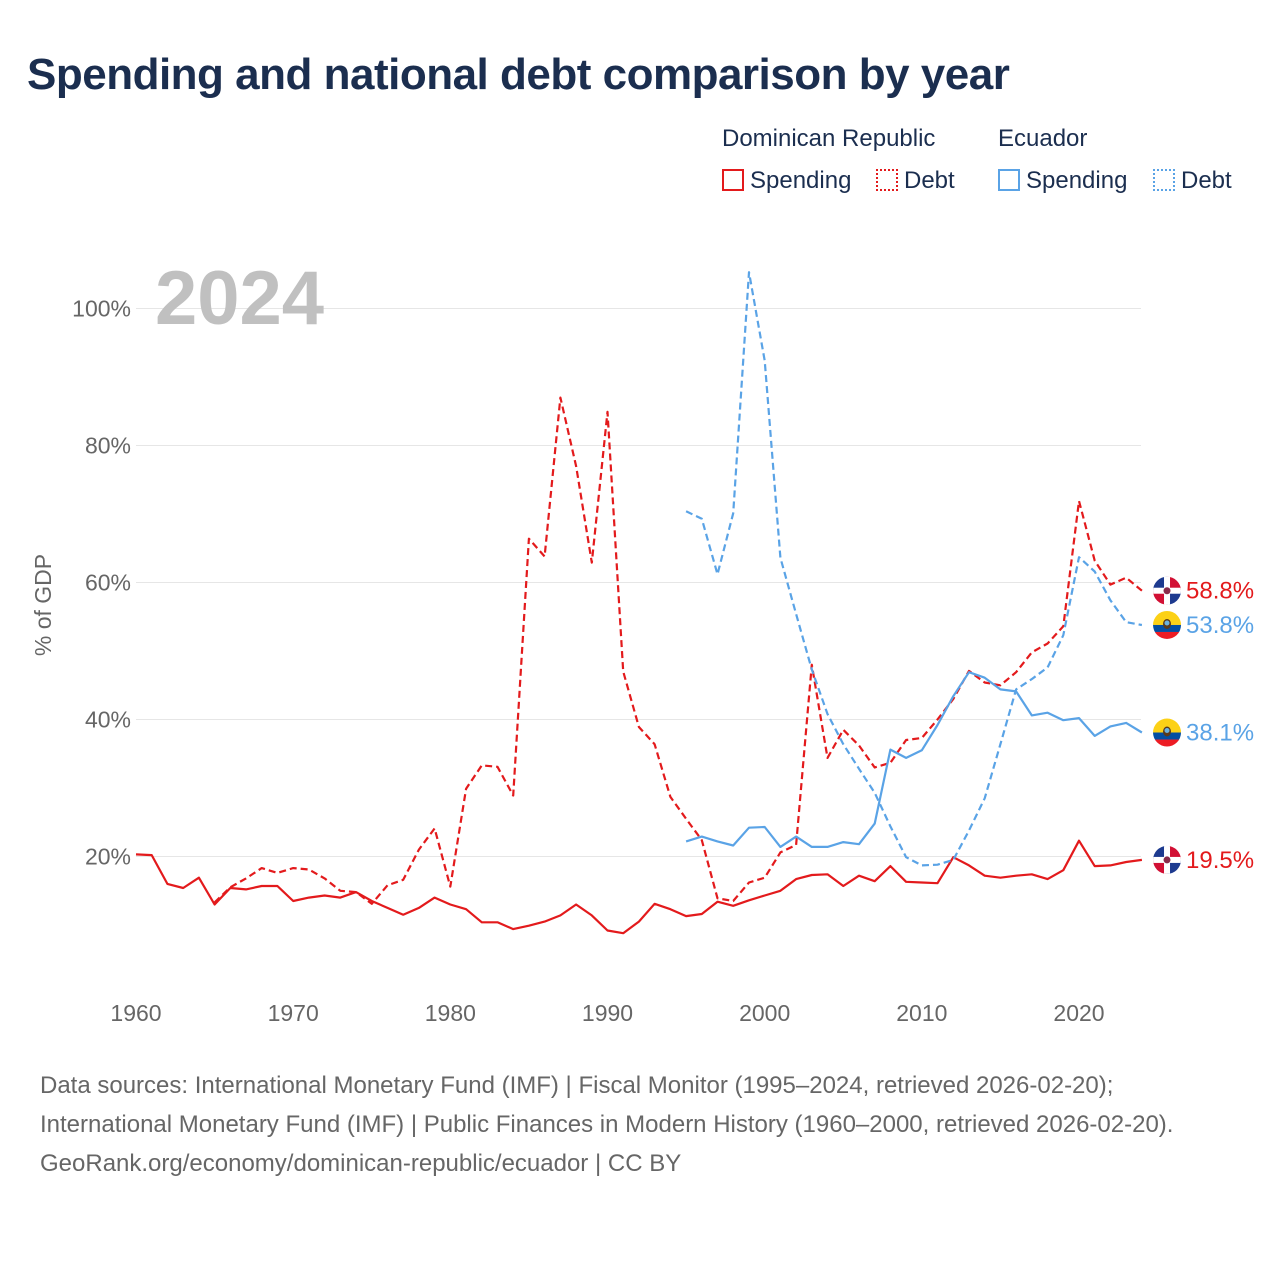 This screenshot has width=1280, height=1280. Describe the element at coordinates (764, 1013) in the screenshot. I see `x-tick-label: 2000` at that location.